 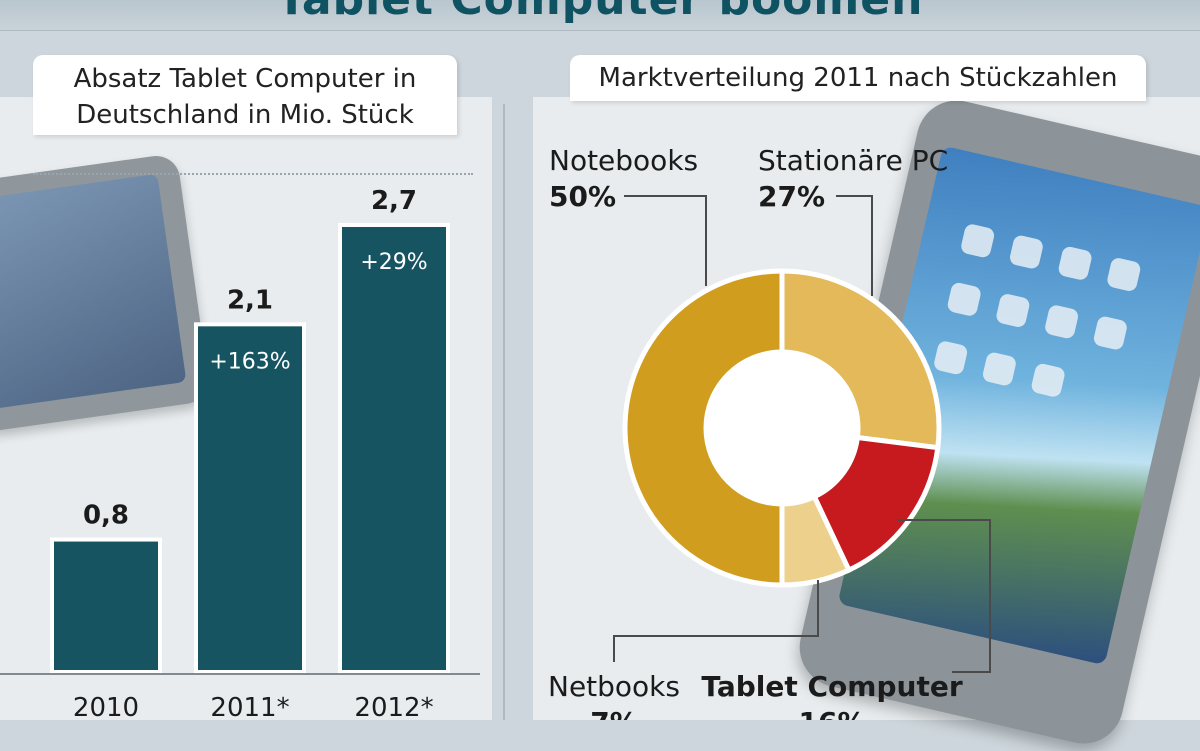 What do you see at coordinates (106, 516) in the screenshot?
I see `bar-value-label: 0,8` at bounding box center [106, 516].